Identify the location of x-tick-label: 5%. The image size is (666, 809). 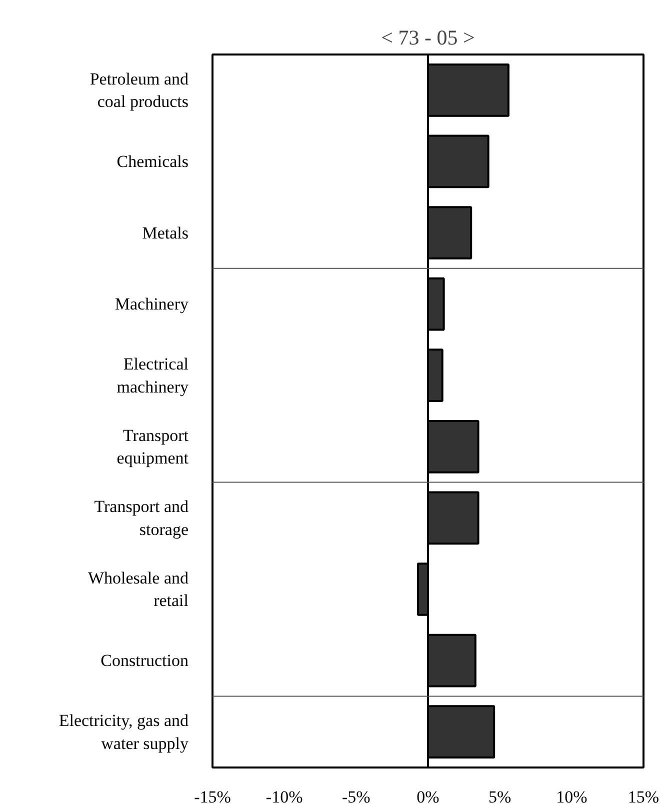
(500, 797).